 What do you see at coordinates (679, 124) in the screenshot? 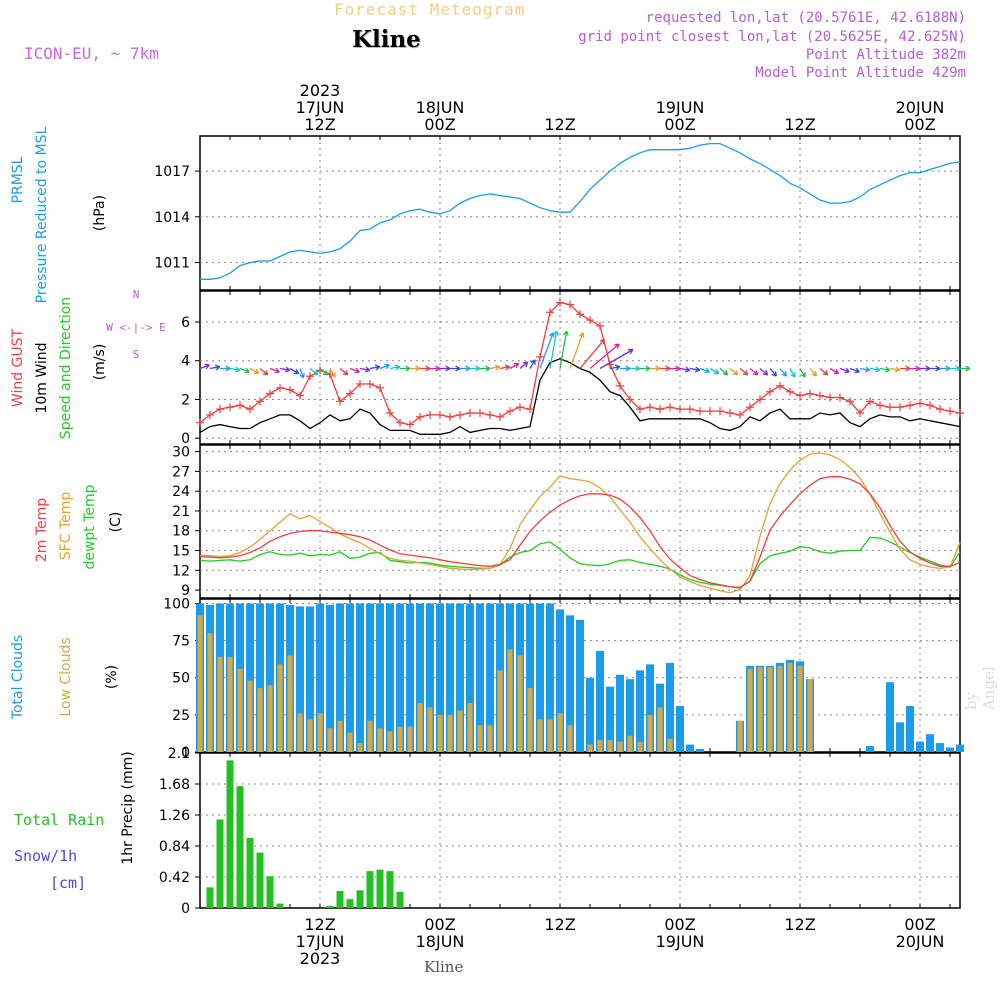
I see `time-label-top: 00Z` at bounding box center [679, 124].